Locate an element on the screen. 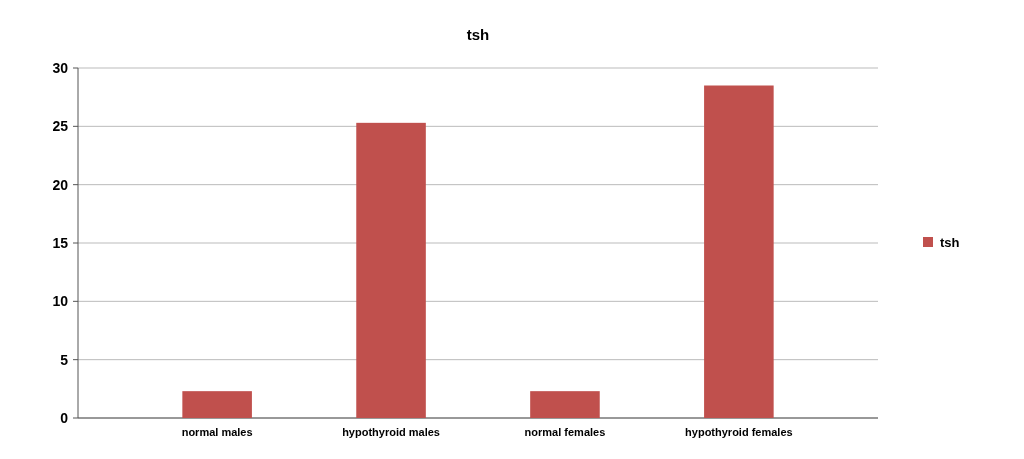  y-tick-label: 20 is located at coordinates (60, 184).